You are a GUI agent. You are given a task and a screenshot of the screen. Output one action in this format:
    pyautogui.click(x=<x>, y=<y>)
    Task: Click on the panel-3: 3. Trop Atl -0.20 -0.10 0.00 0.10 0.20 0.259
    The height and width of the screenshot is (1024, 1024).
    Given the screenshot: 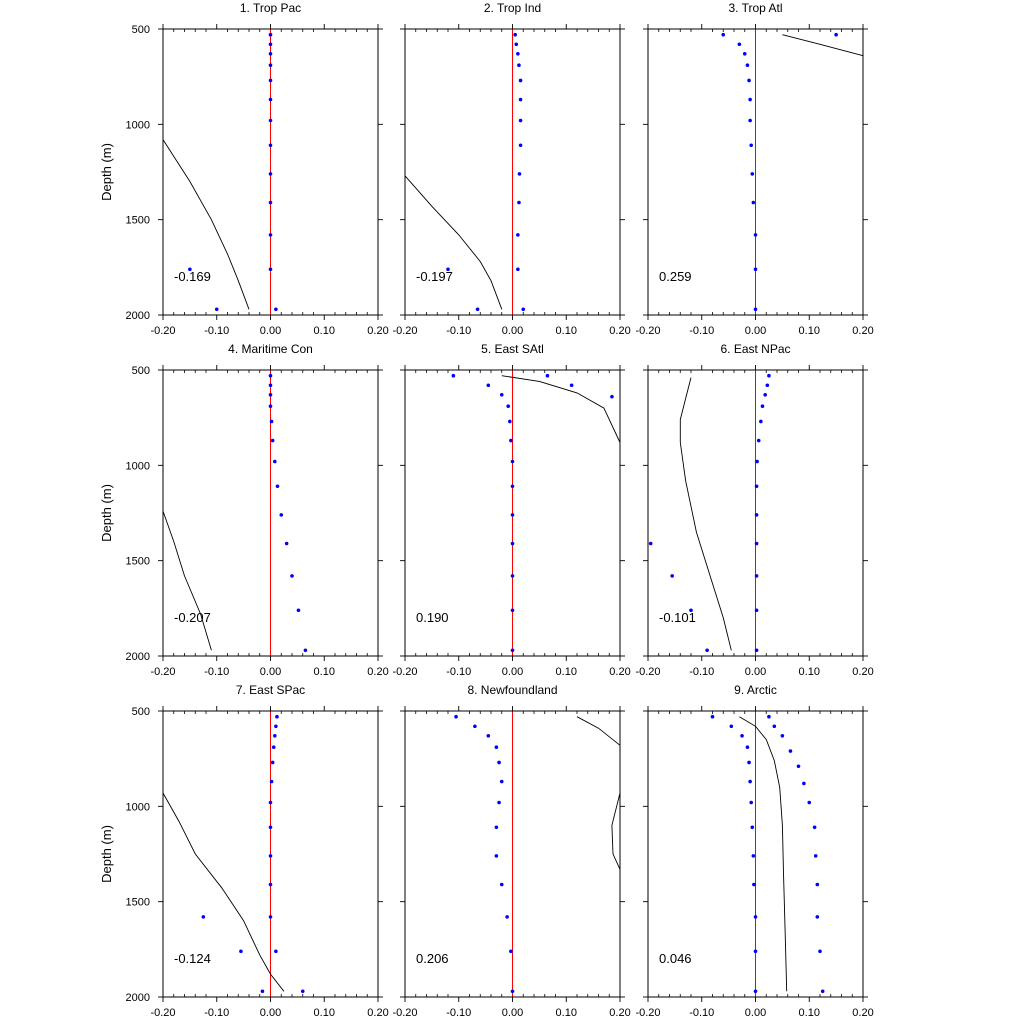 What is the action you would take?
    pyautogui.click(x=754, y=169)
    